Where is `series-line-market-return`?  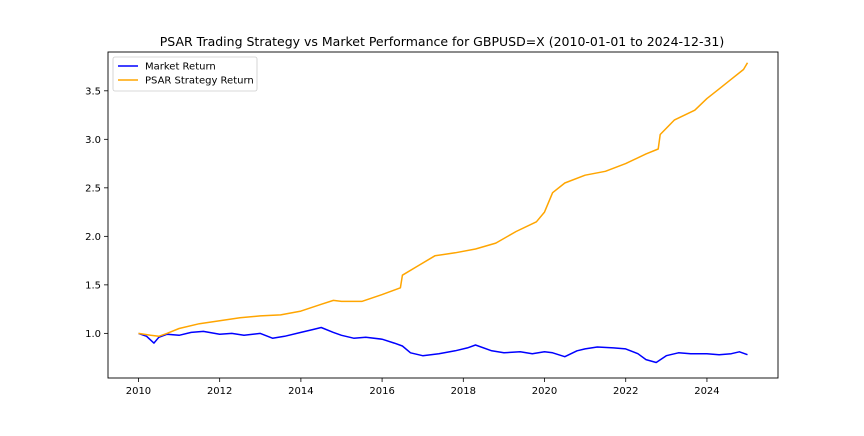 series-line-market-return is located at coordinates (443, 345).